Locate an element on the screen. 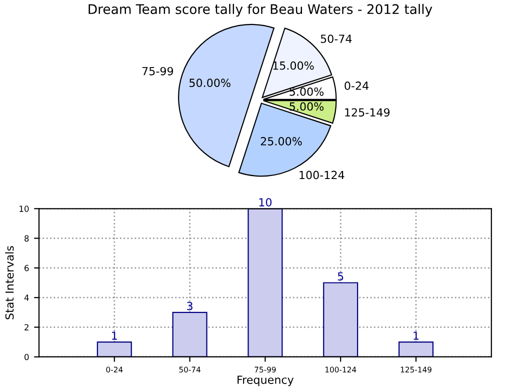 The image size is (520, 390). y-tick-label: 8 is located at coordinates (26, 238).